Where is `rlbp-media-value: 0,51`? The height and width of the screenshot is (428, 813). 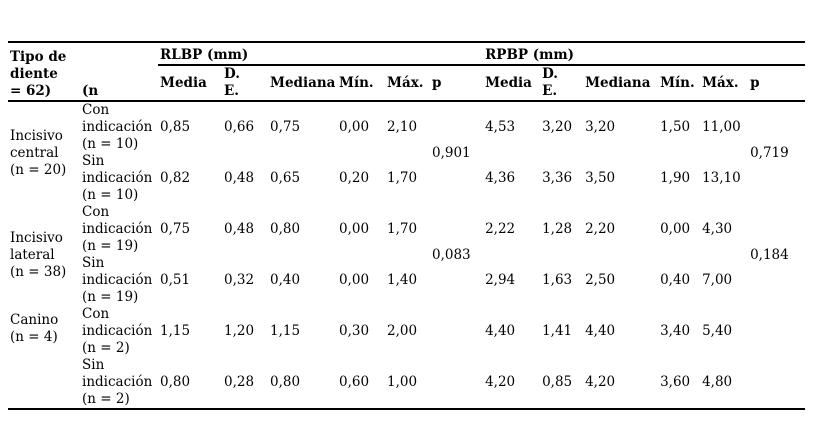 rlbp-media-value: 0,51 is located at coordinates (175, 280).